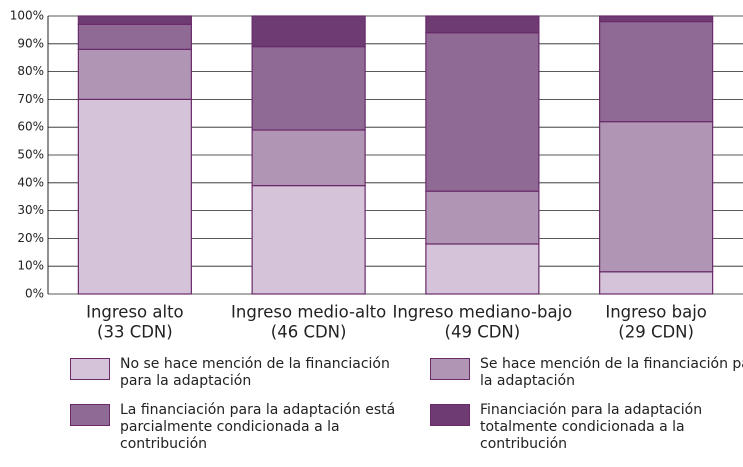 The image size is (743, 467). Describe the element at coordinates (135, 332) in the screenshot. I see `x-tick-label: (33 CDN)` at that location.